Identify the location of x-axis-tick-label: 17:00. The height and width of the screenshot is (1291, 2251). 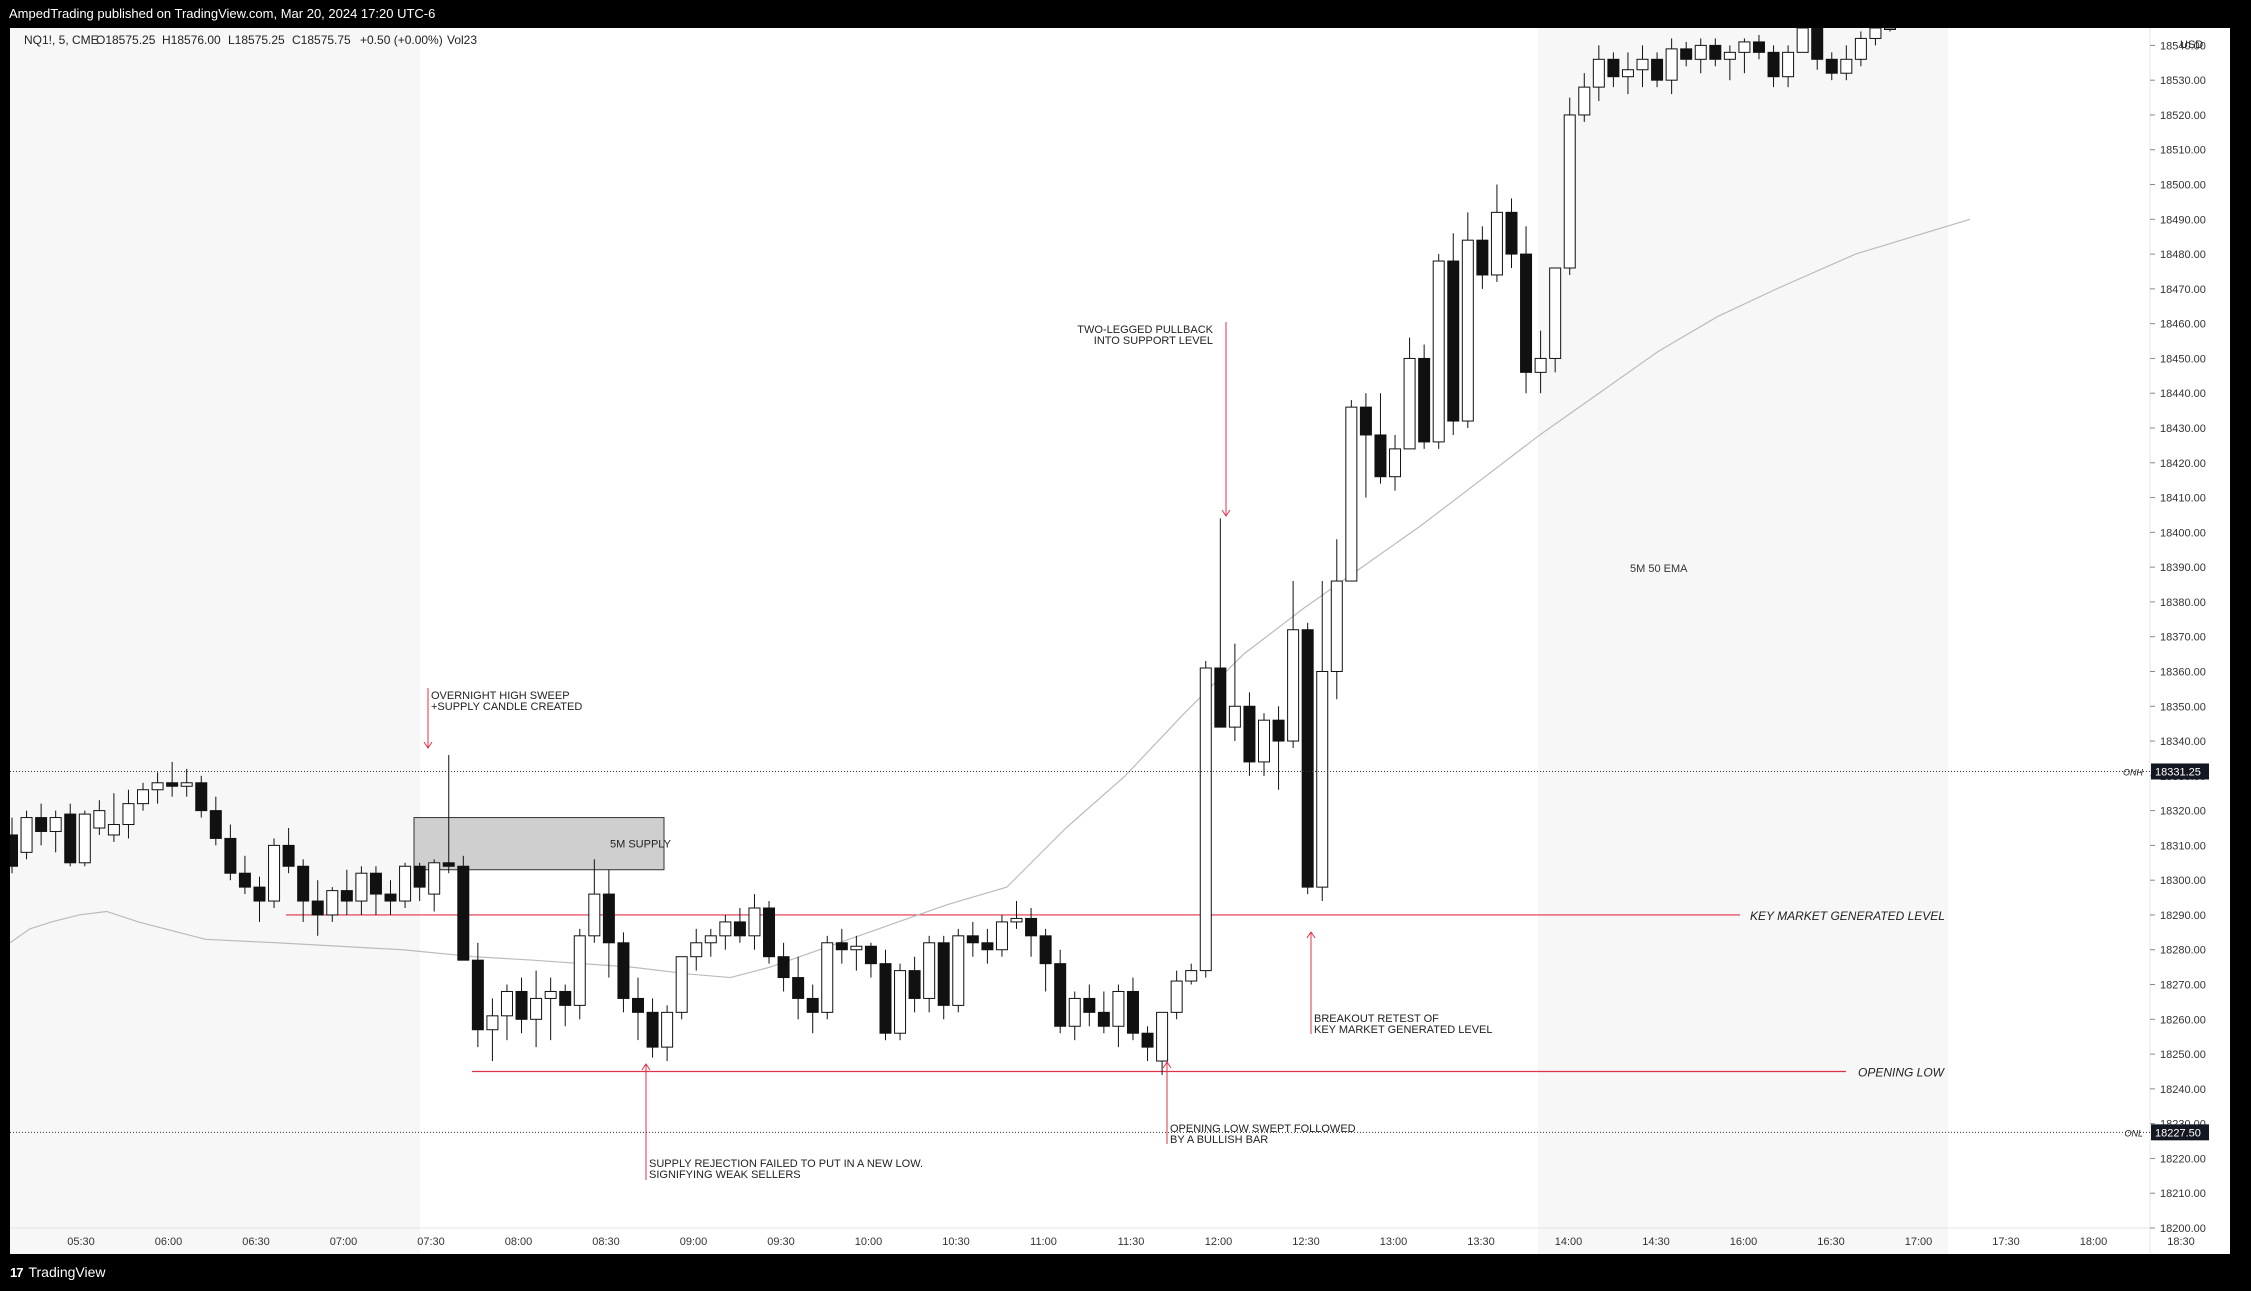
(1919, 1242).